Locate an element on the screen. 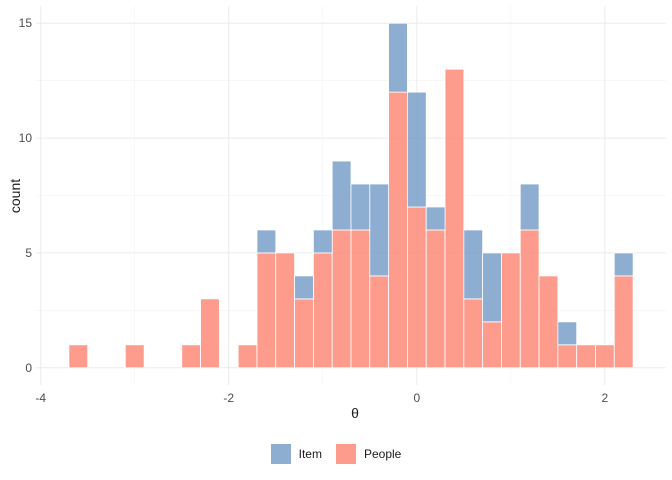 This screenshot has height=480, width=672. x-axis-title: θ is located at coordinates (355, 413).